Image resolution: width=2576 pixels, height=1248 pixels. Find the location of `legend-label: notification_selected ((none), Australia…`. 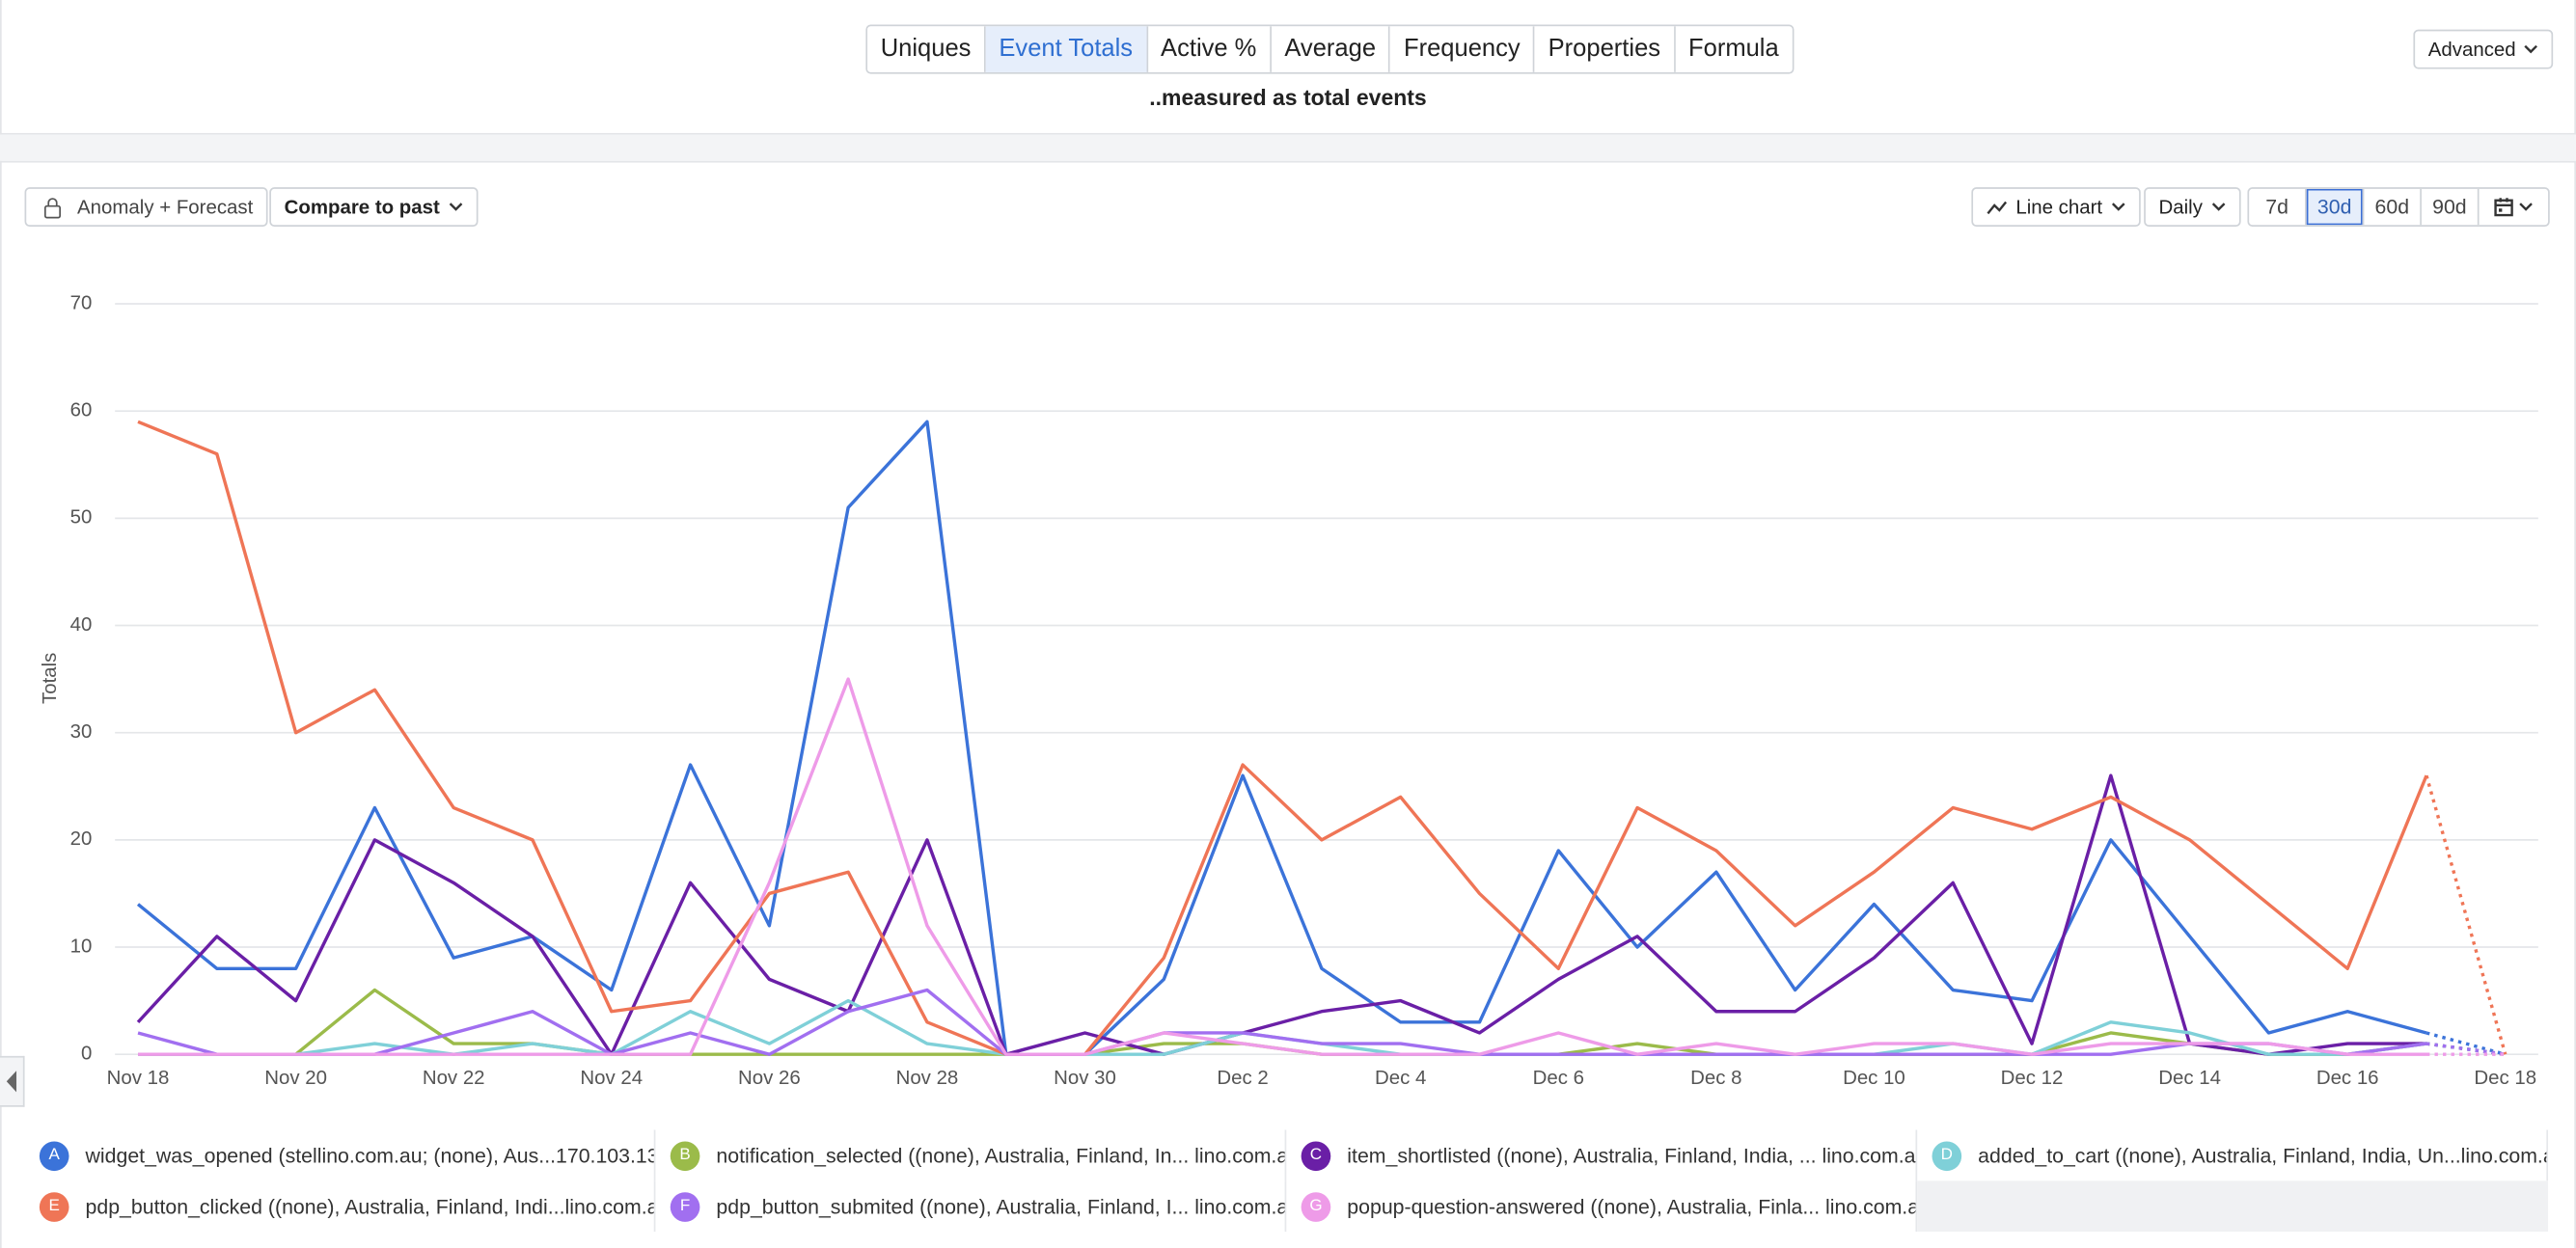

legend-label: notification_selected ((none), Australia… is located at coordinates (1002, 1155).